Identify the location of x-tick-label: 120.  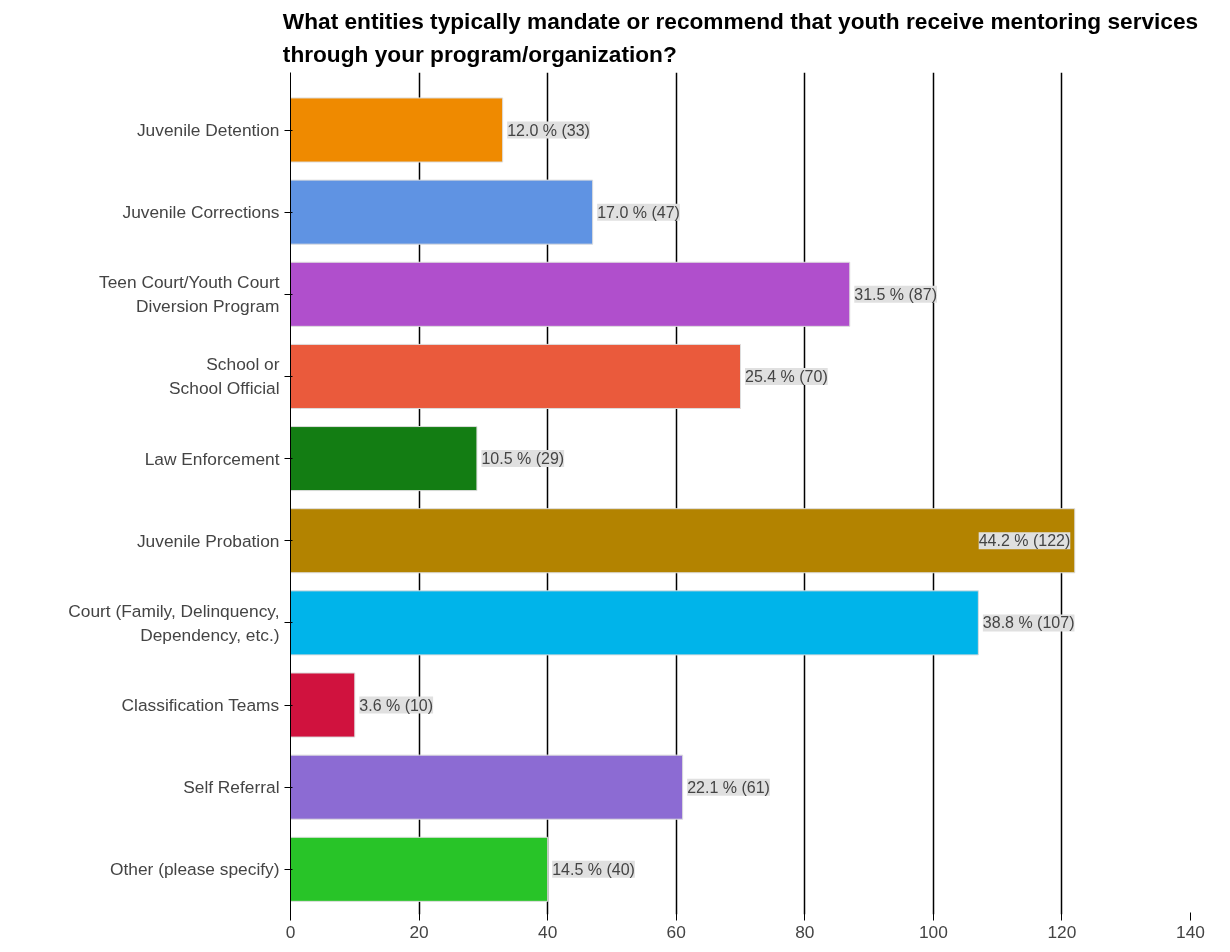
(1062, 931).